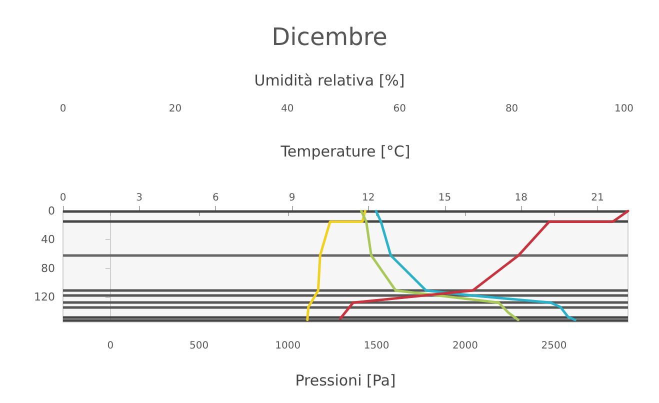 The width and height of the screenshot is (659, 403). Describe the element at coordinates (287, 109) in the screenshot. I see `text: 40` at that location.